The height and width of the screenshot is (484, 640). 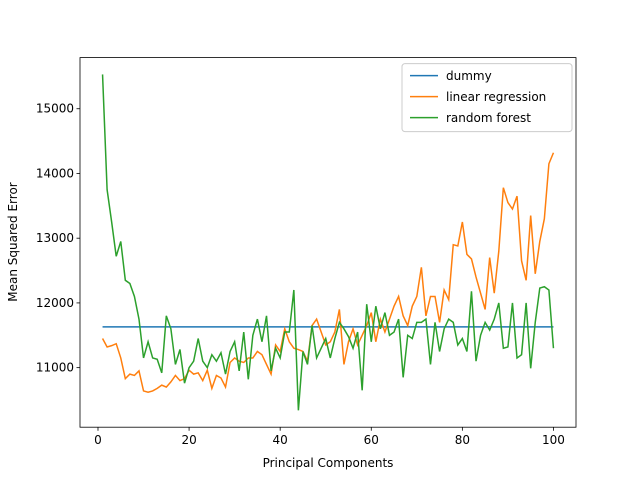 I want to click on x-tick-label: 100, so click(x=553, y=440).